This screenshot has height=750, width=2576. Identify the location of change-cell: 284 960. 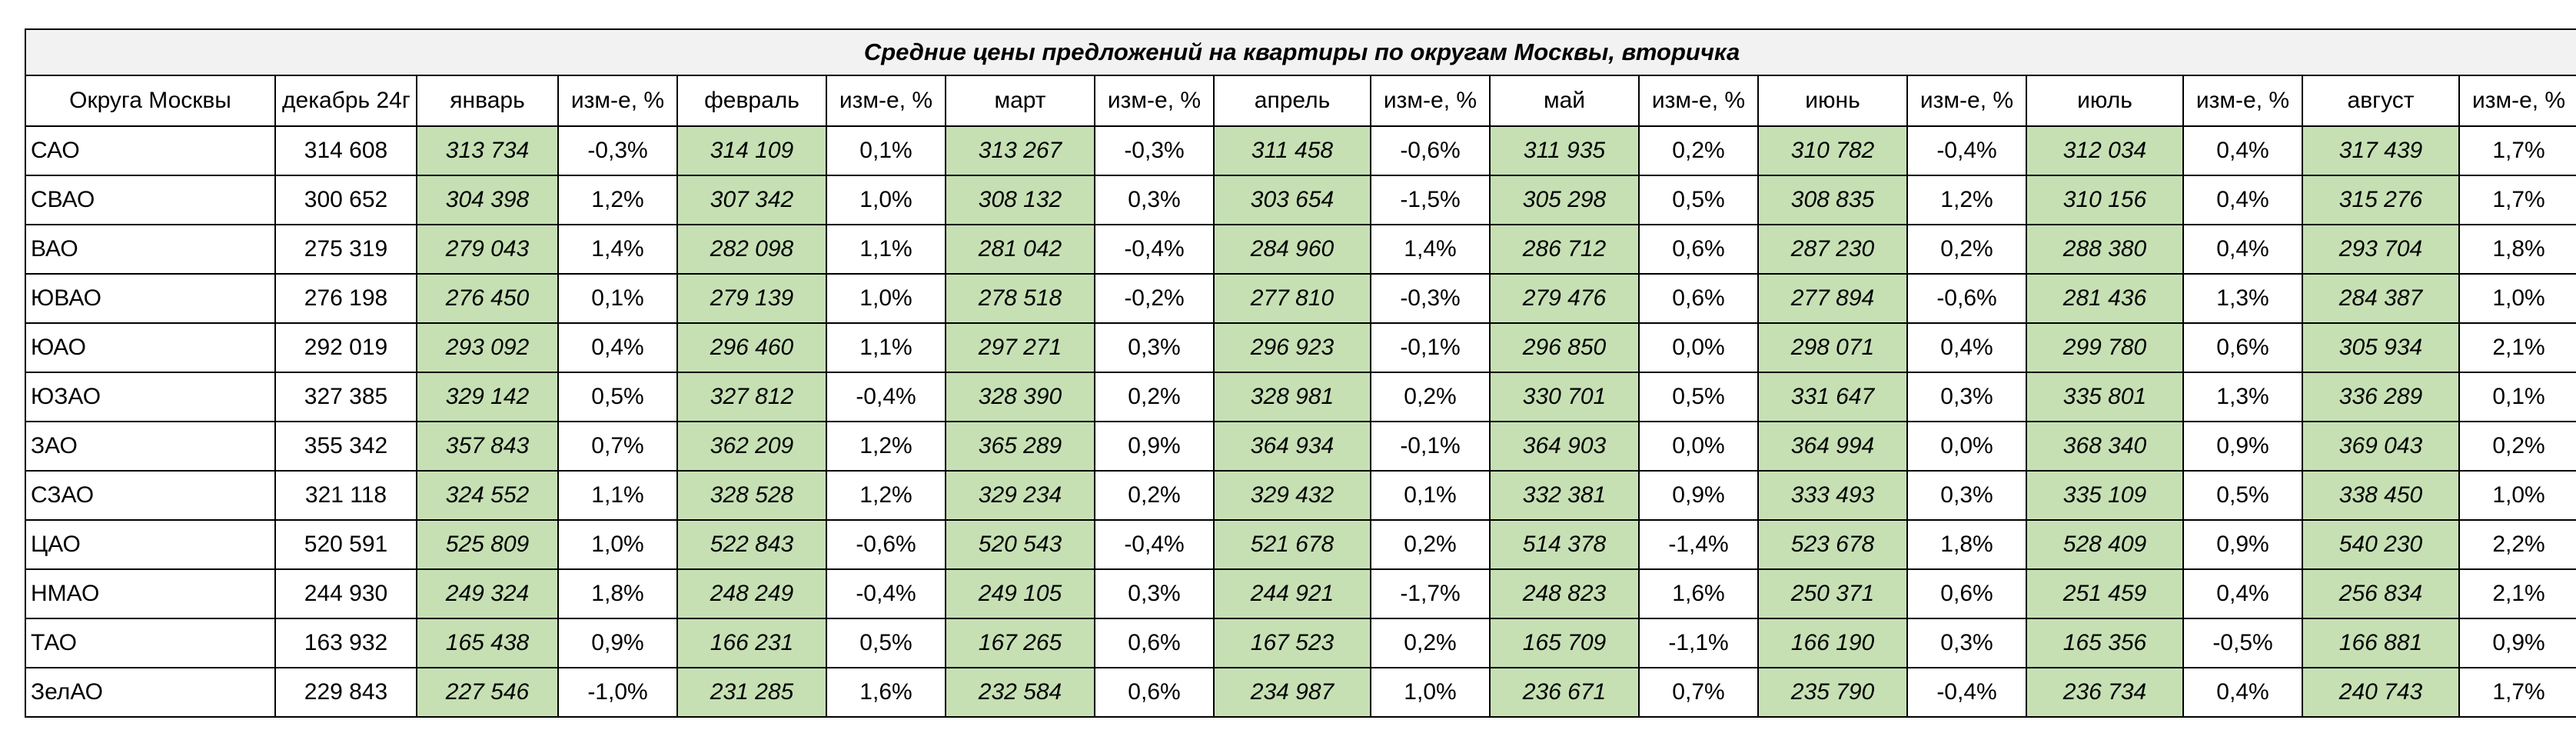
(1292, 250).